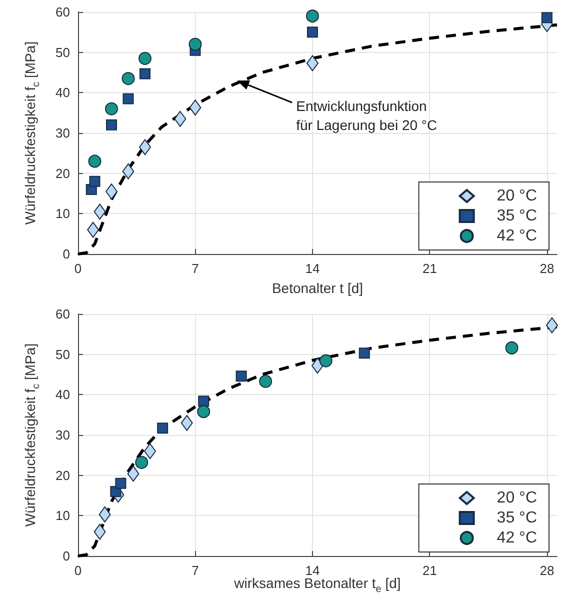  Describe the element at coordinates (317, 585) in the screenshot. I see `x-axis-title: wirksames Betonalter t$_{e}$ [d]` at that location.